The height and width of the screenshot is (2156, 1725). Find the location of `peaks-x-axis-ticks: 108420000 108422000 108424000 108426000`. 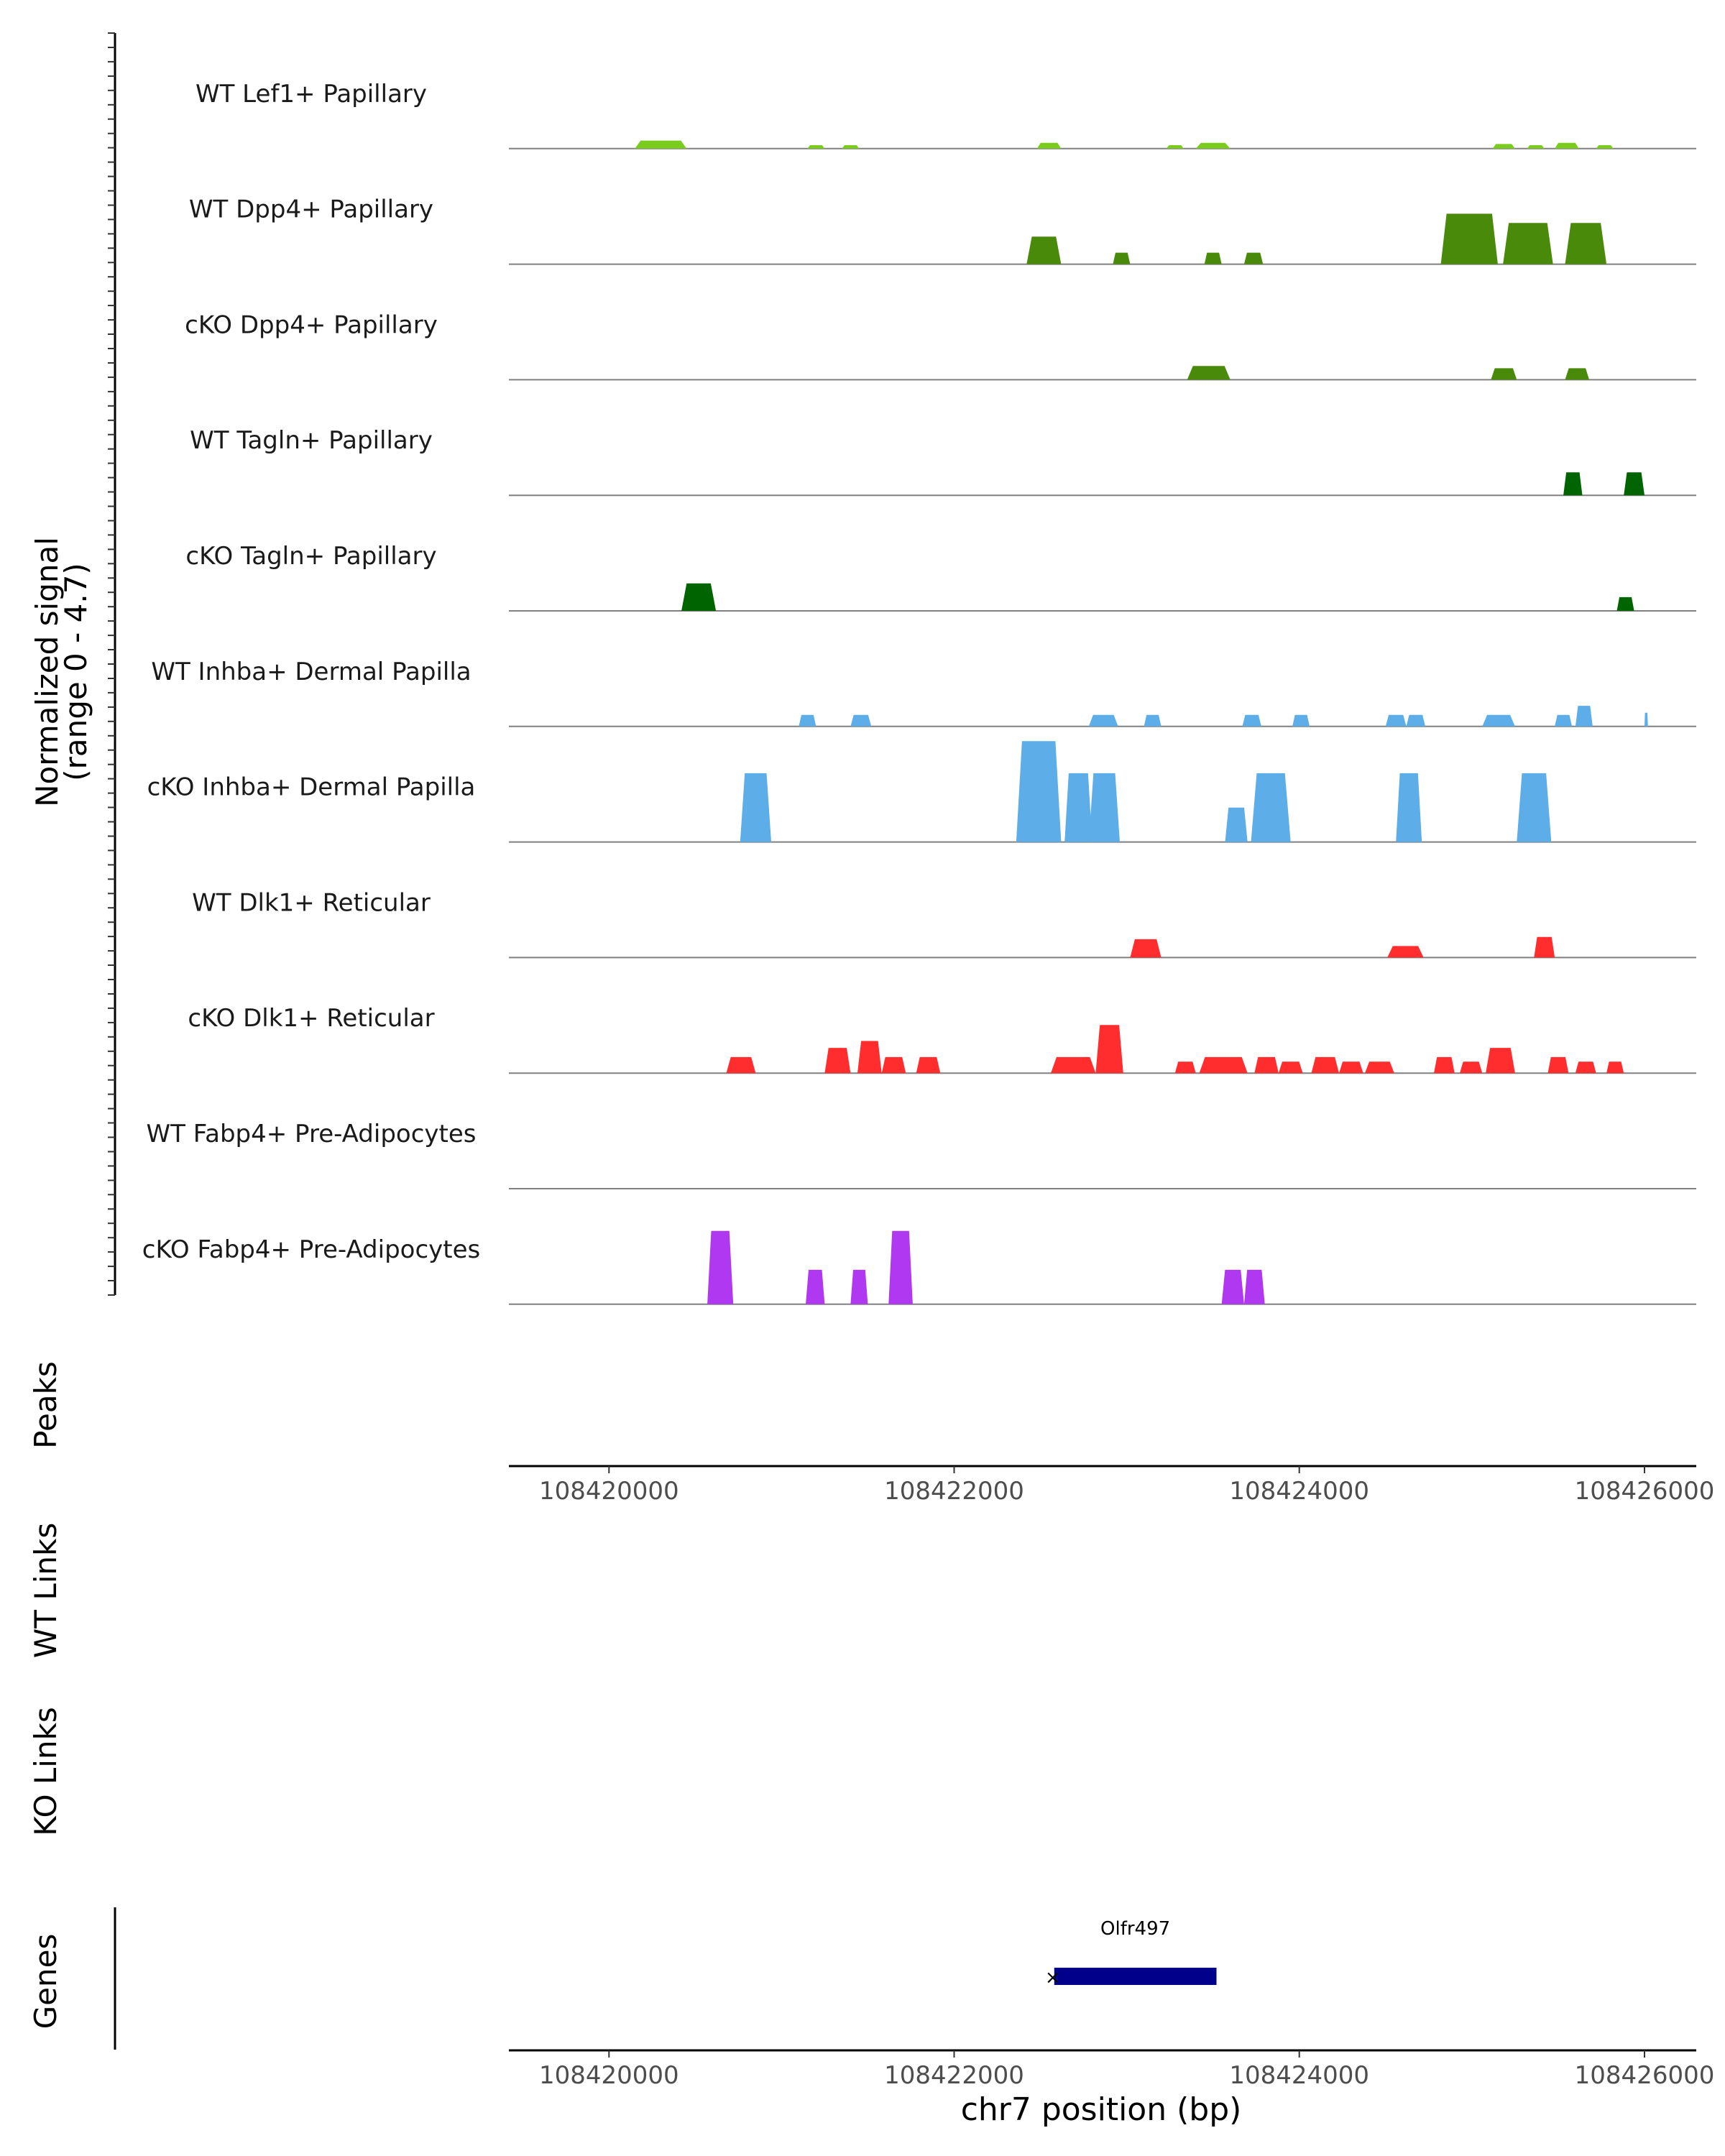

peaks-x-axis-ticks: 108420000 108422000 108424000 108426000 is located at coordinates (1126, 1486).